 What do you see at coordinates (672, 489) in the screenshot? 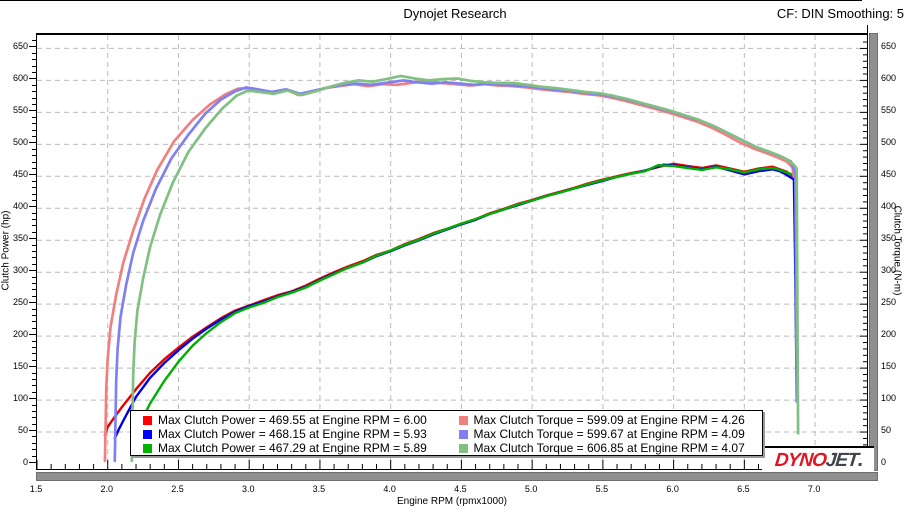
I see `x-tick-label: 6.0` at bounding box center [672, 489].